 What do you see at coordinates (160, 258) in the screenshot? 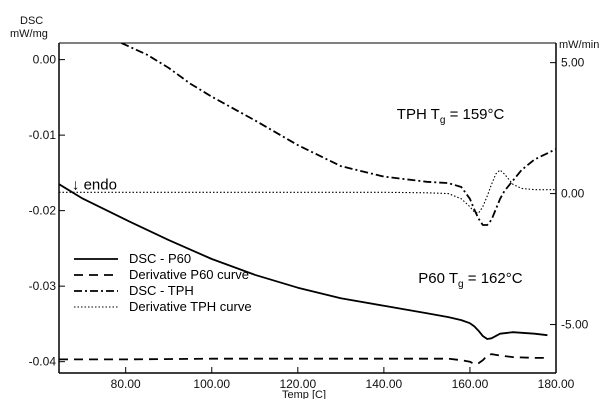
I see `legend-label: DSC - P60` at bounding box center [160, 258].